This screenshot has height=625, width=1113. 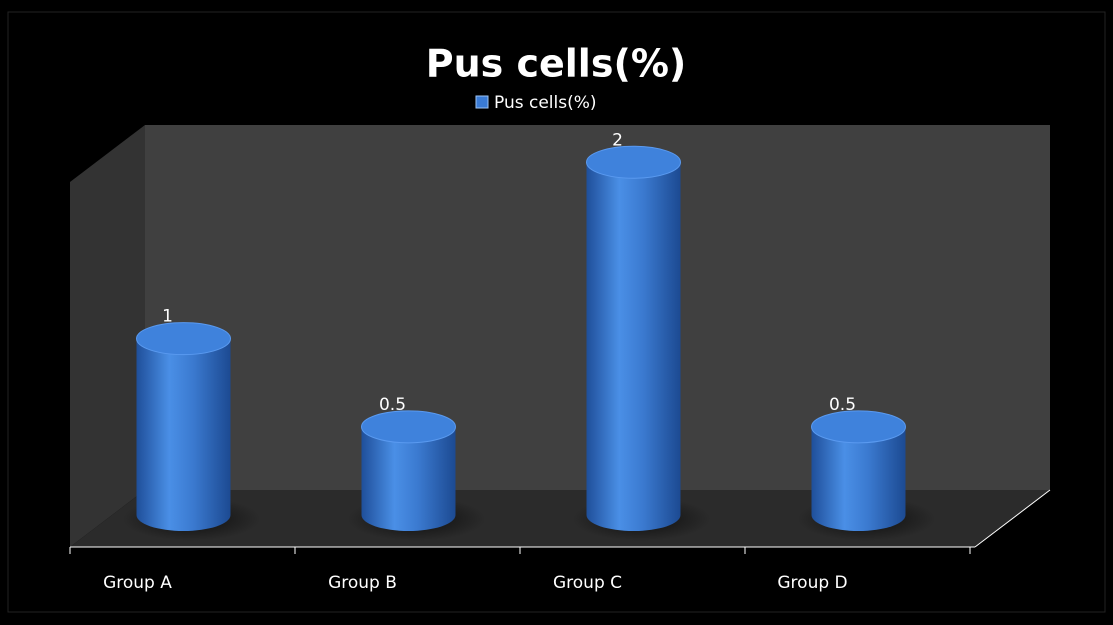 I want to click on data-label: 2, so click(x=617, y=140).